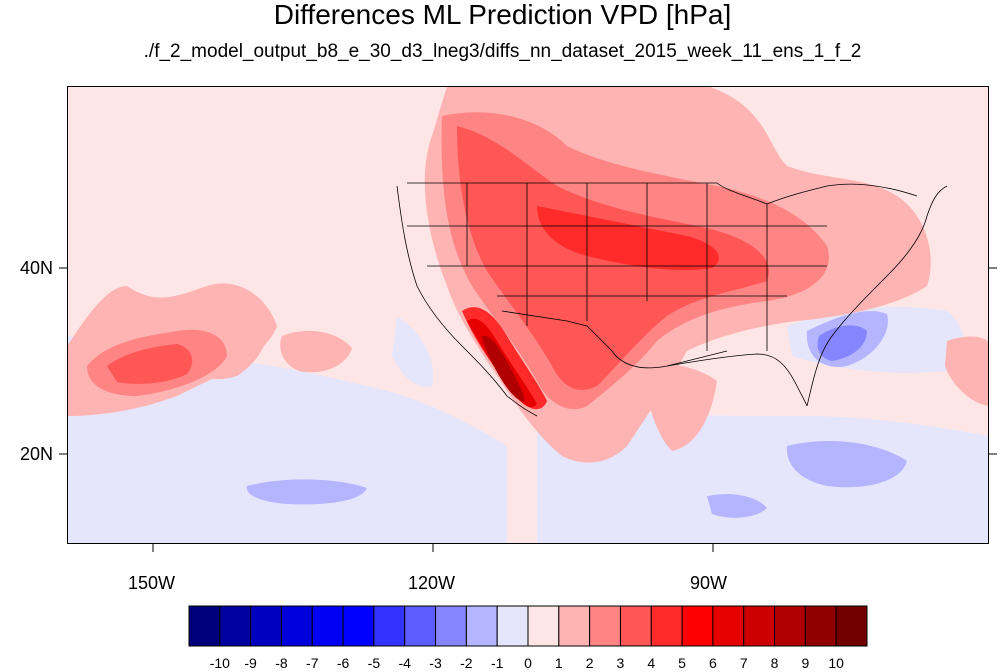 The width and height of the screenshot is (1005, 672). What do you see at coordinates (502, 15) in the screenshot?
I see `map-title: Differences ML Prediction VPD [hPa]` at bounding box center [502, 15].